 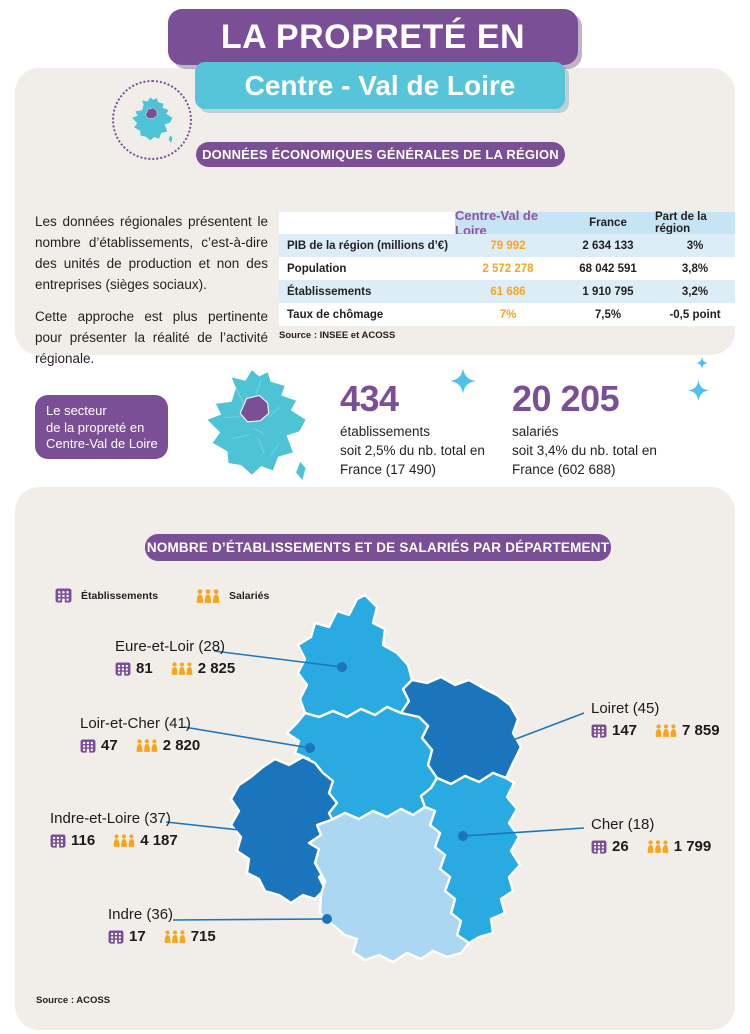 What do you see at coordinates (175, 657) in the screenshot?
I see `dept-label-eure-et-loir: Eure-et-Loir (28) 81 2 825` at bounding box center [175, 657].